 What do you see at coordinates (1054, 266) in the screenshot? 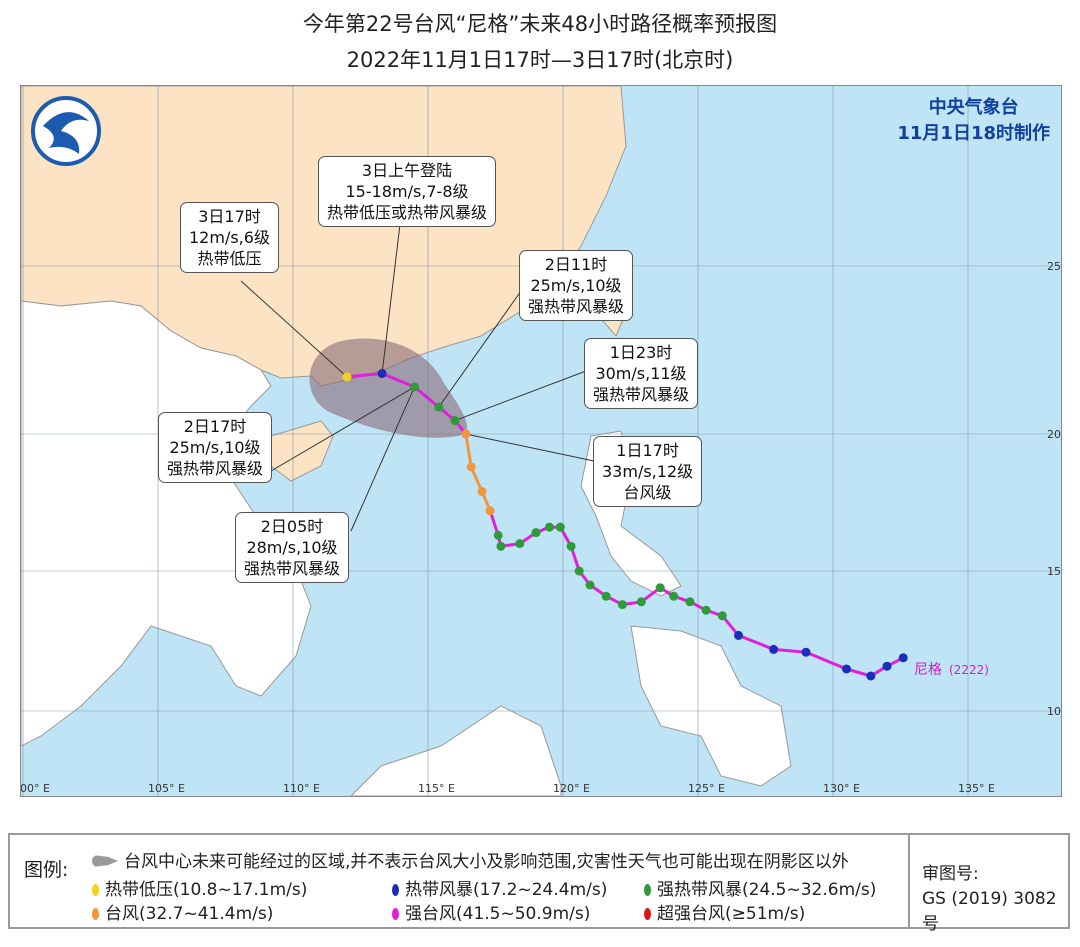
I see `lat-tick-label: 25` at bounding box center [1054, 266].